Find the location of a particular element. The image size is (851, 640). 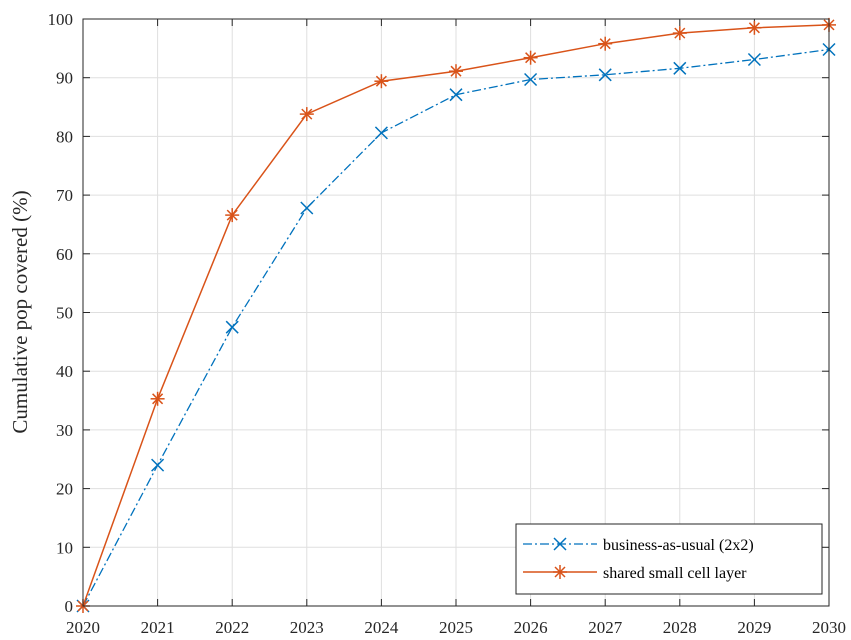

y-tick-label: 0 is located at coordinates (69, 606).